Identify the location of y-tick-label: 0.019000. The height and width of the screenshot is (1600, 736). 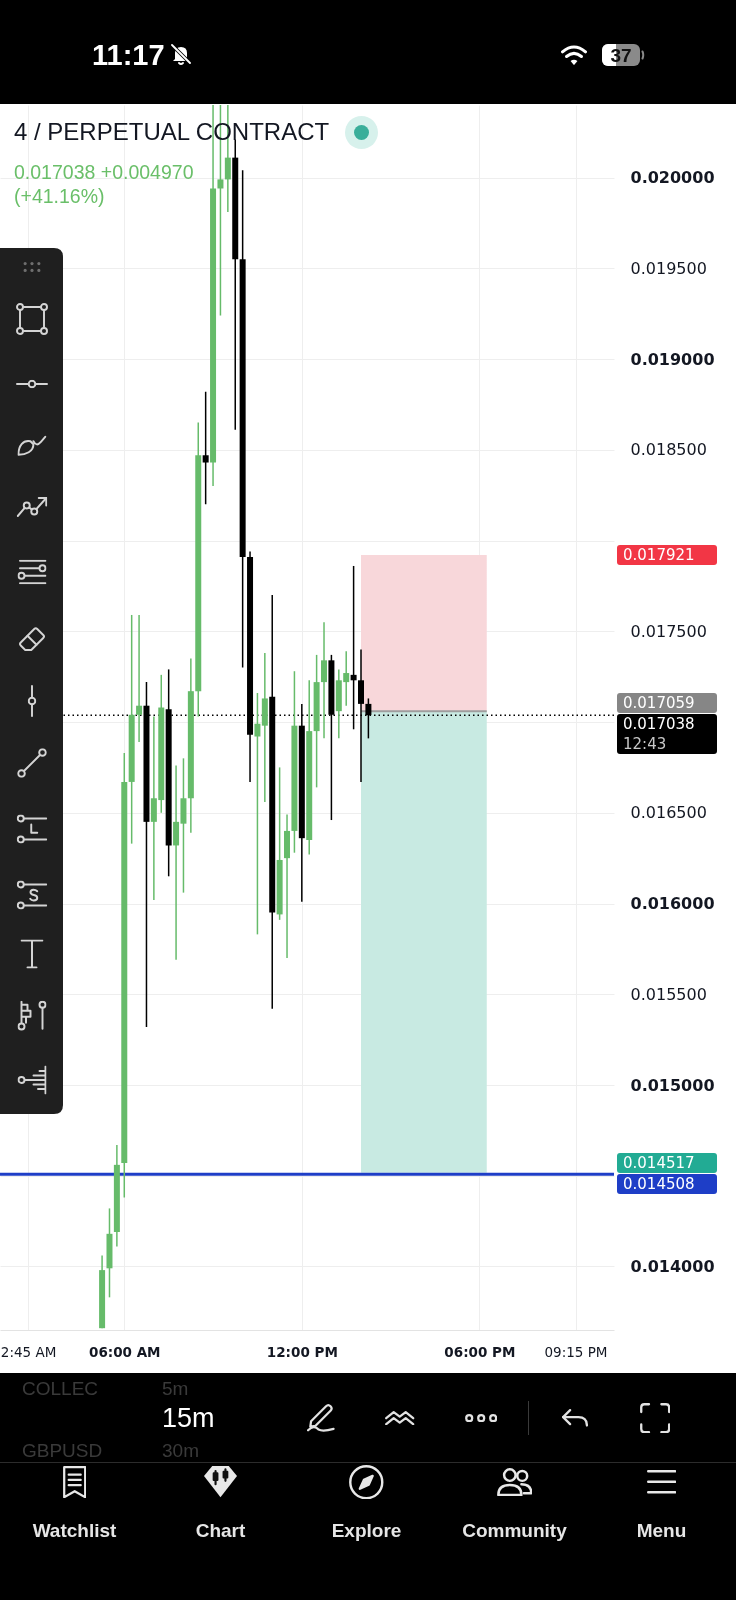
(672, 359).